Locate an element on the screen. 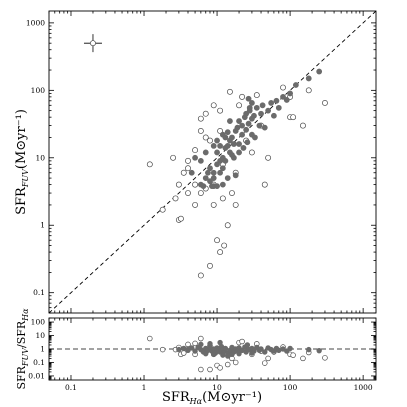 This screenshot has width=407, height=407. main-y-title-main: SFR is located at coordinates (21, 200).